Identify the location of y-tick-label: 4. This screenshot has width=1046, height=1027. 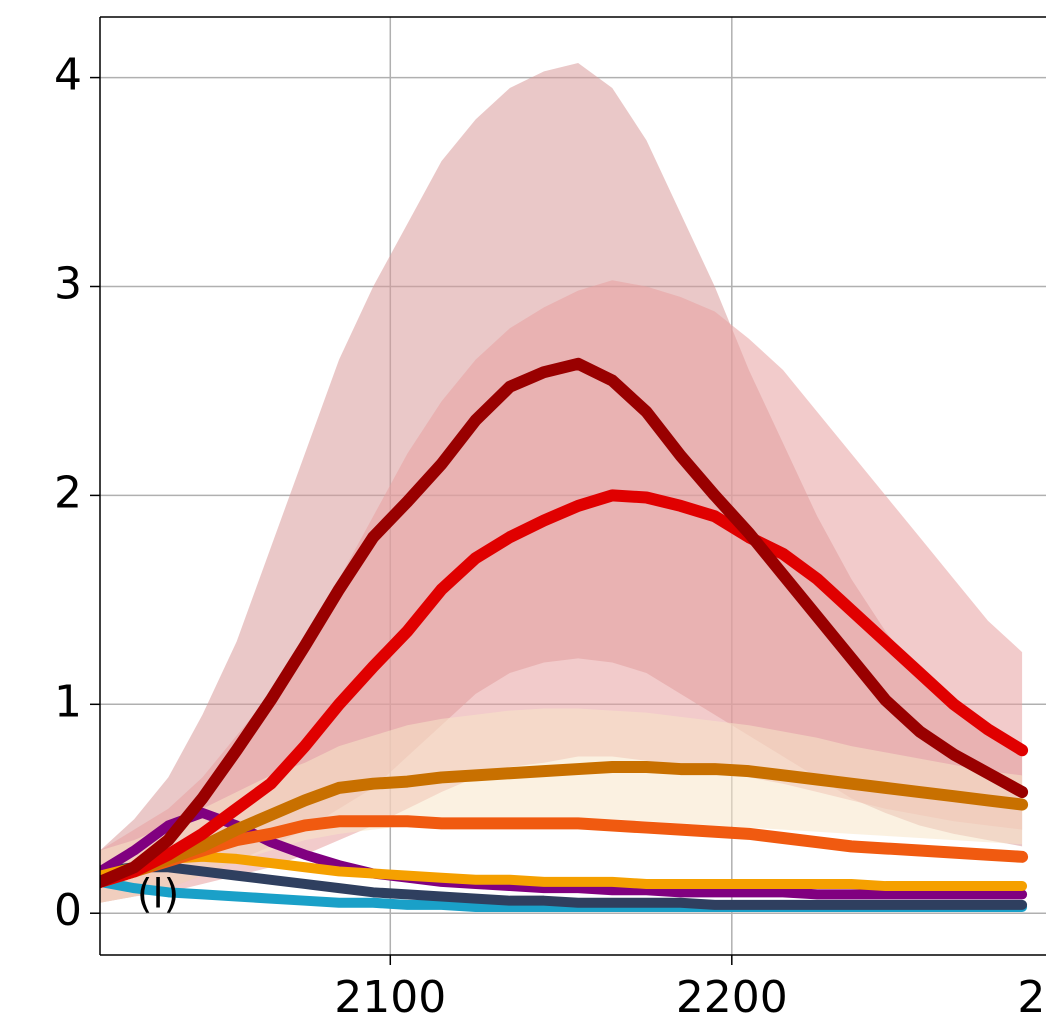
(68, 75).